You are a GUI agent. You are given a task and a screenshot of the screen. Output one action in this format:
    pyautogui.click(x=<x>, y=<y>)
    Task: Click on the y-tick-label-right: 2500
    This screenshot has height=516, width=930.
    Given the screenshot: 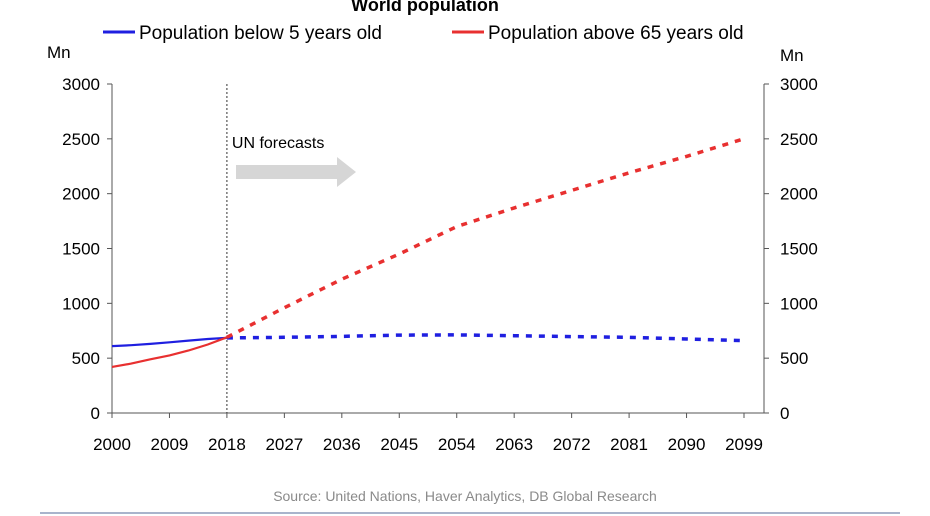 What is the action you would take?
    pyautogui.click(x=799, y=139)
    